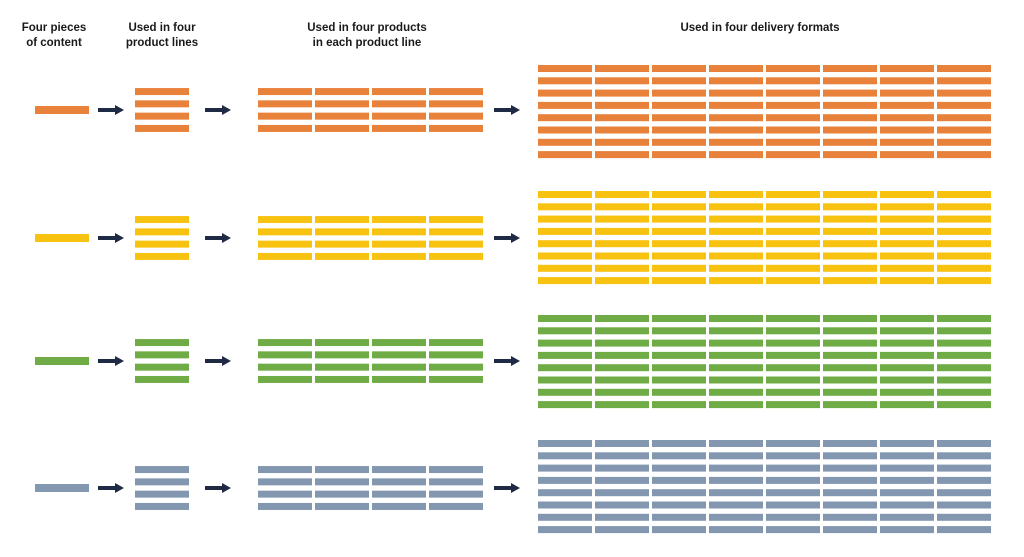  Describe the element at coordinates (62, 238) in the screenshot. I see `content-piece-yellow` at that location.